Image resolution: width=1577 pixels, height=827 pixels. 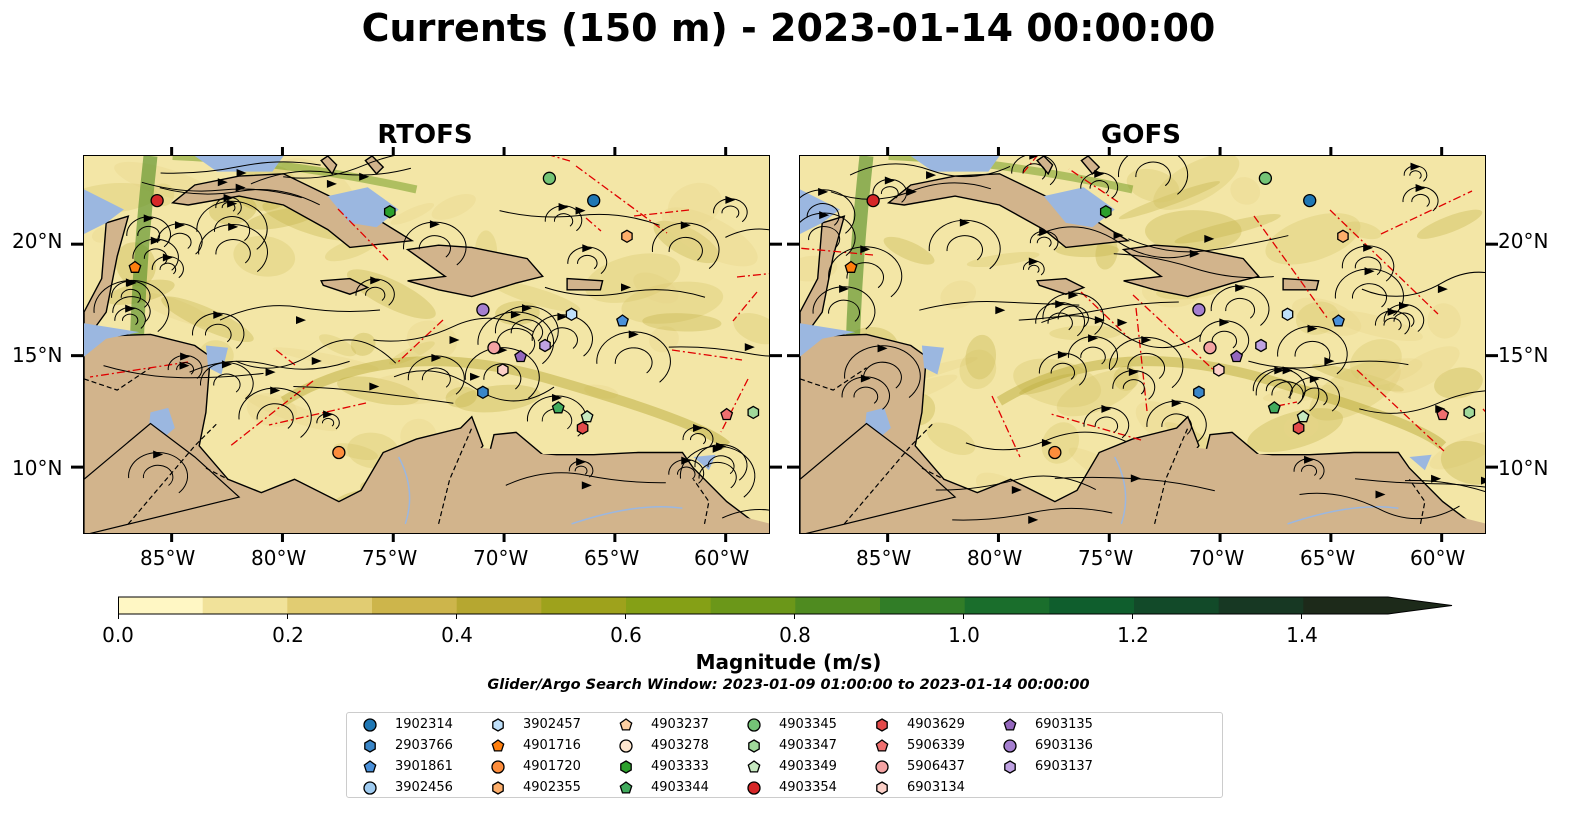 I want to click on lon-label-70w-right: 70°W, so click(x=1217, y=558).